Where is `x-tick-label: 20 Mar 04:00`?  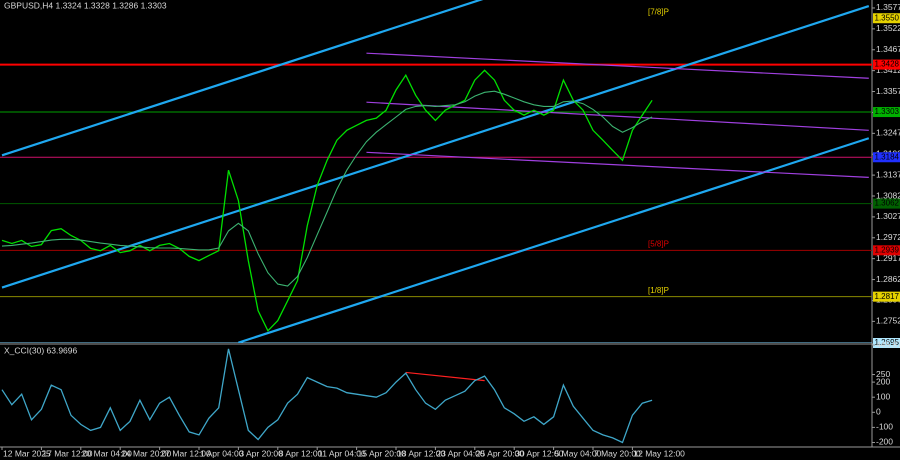
x-tick-label: 20 Mar 04:00 is located at coordinates (107, 453).